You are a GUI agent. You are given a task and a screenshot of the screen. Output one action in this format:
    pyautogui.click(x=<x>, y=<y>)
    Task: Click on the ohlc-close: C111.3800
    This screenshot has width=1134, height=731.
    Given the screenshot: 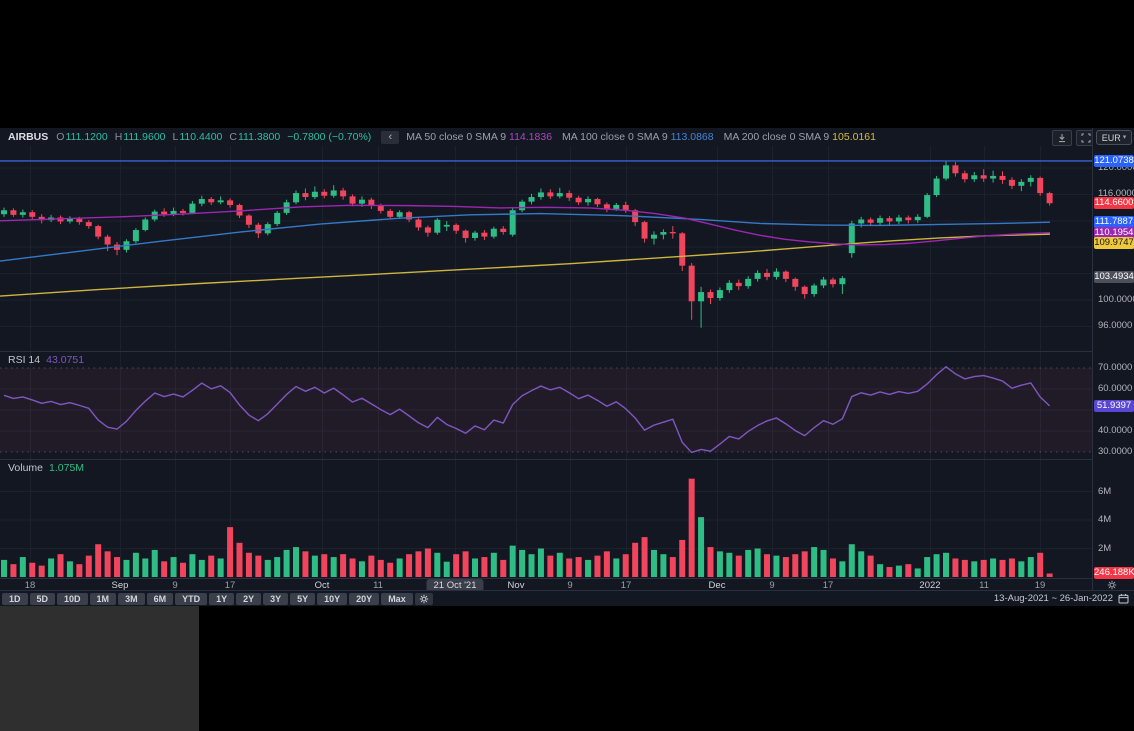 What is the action you would take?
    pyautogui.click(x=254, y=137)
    